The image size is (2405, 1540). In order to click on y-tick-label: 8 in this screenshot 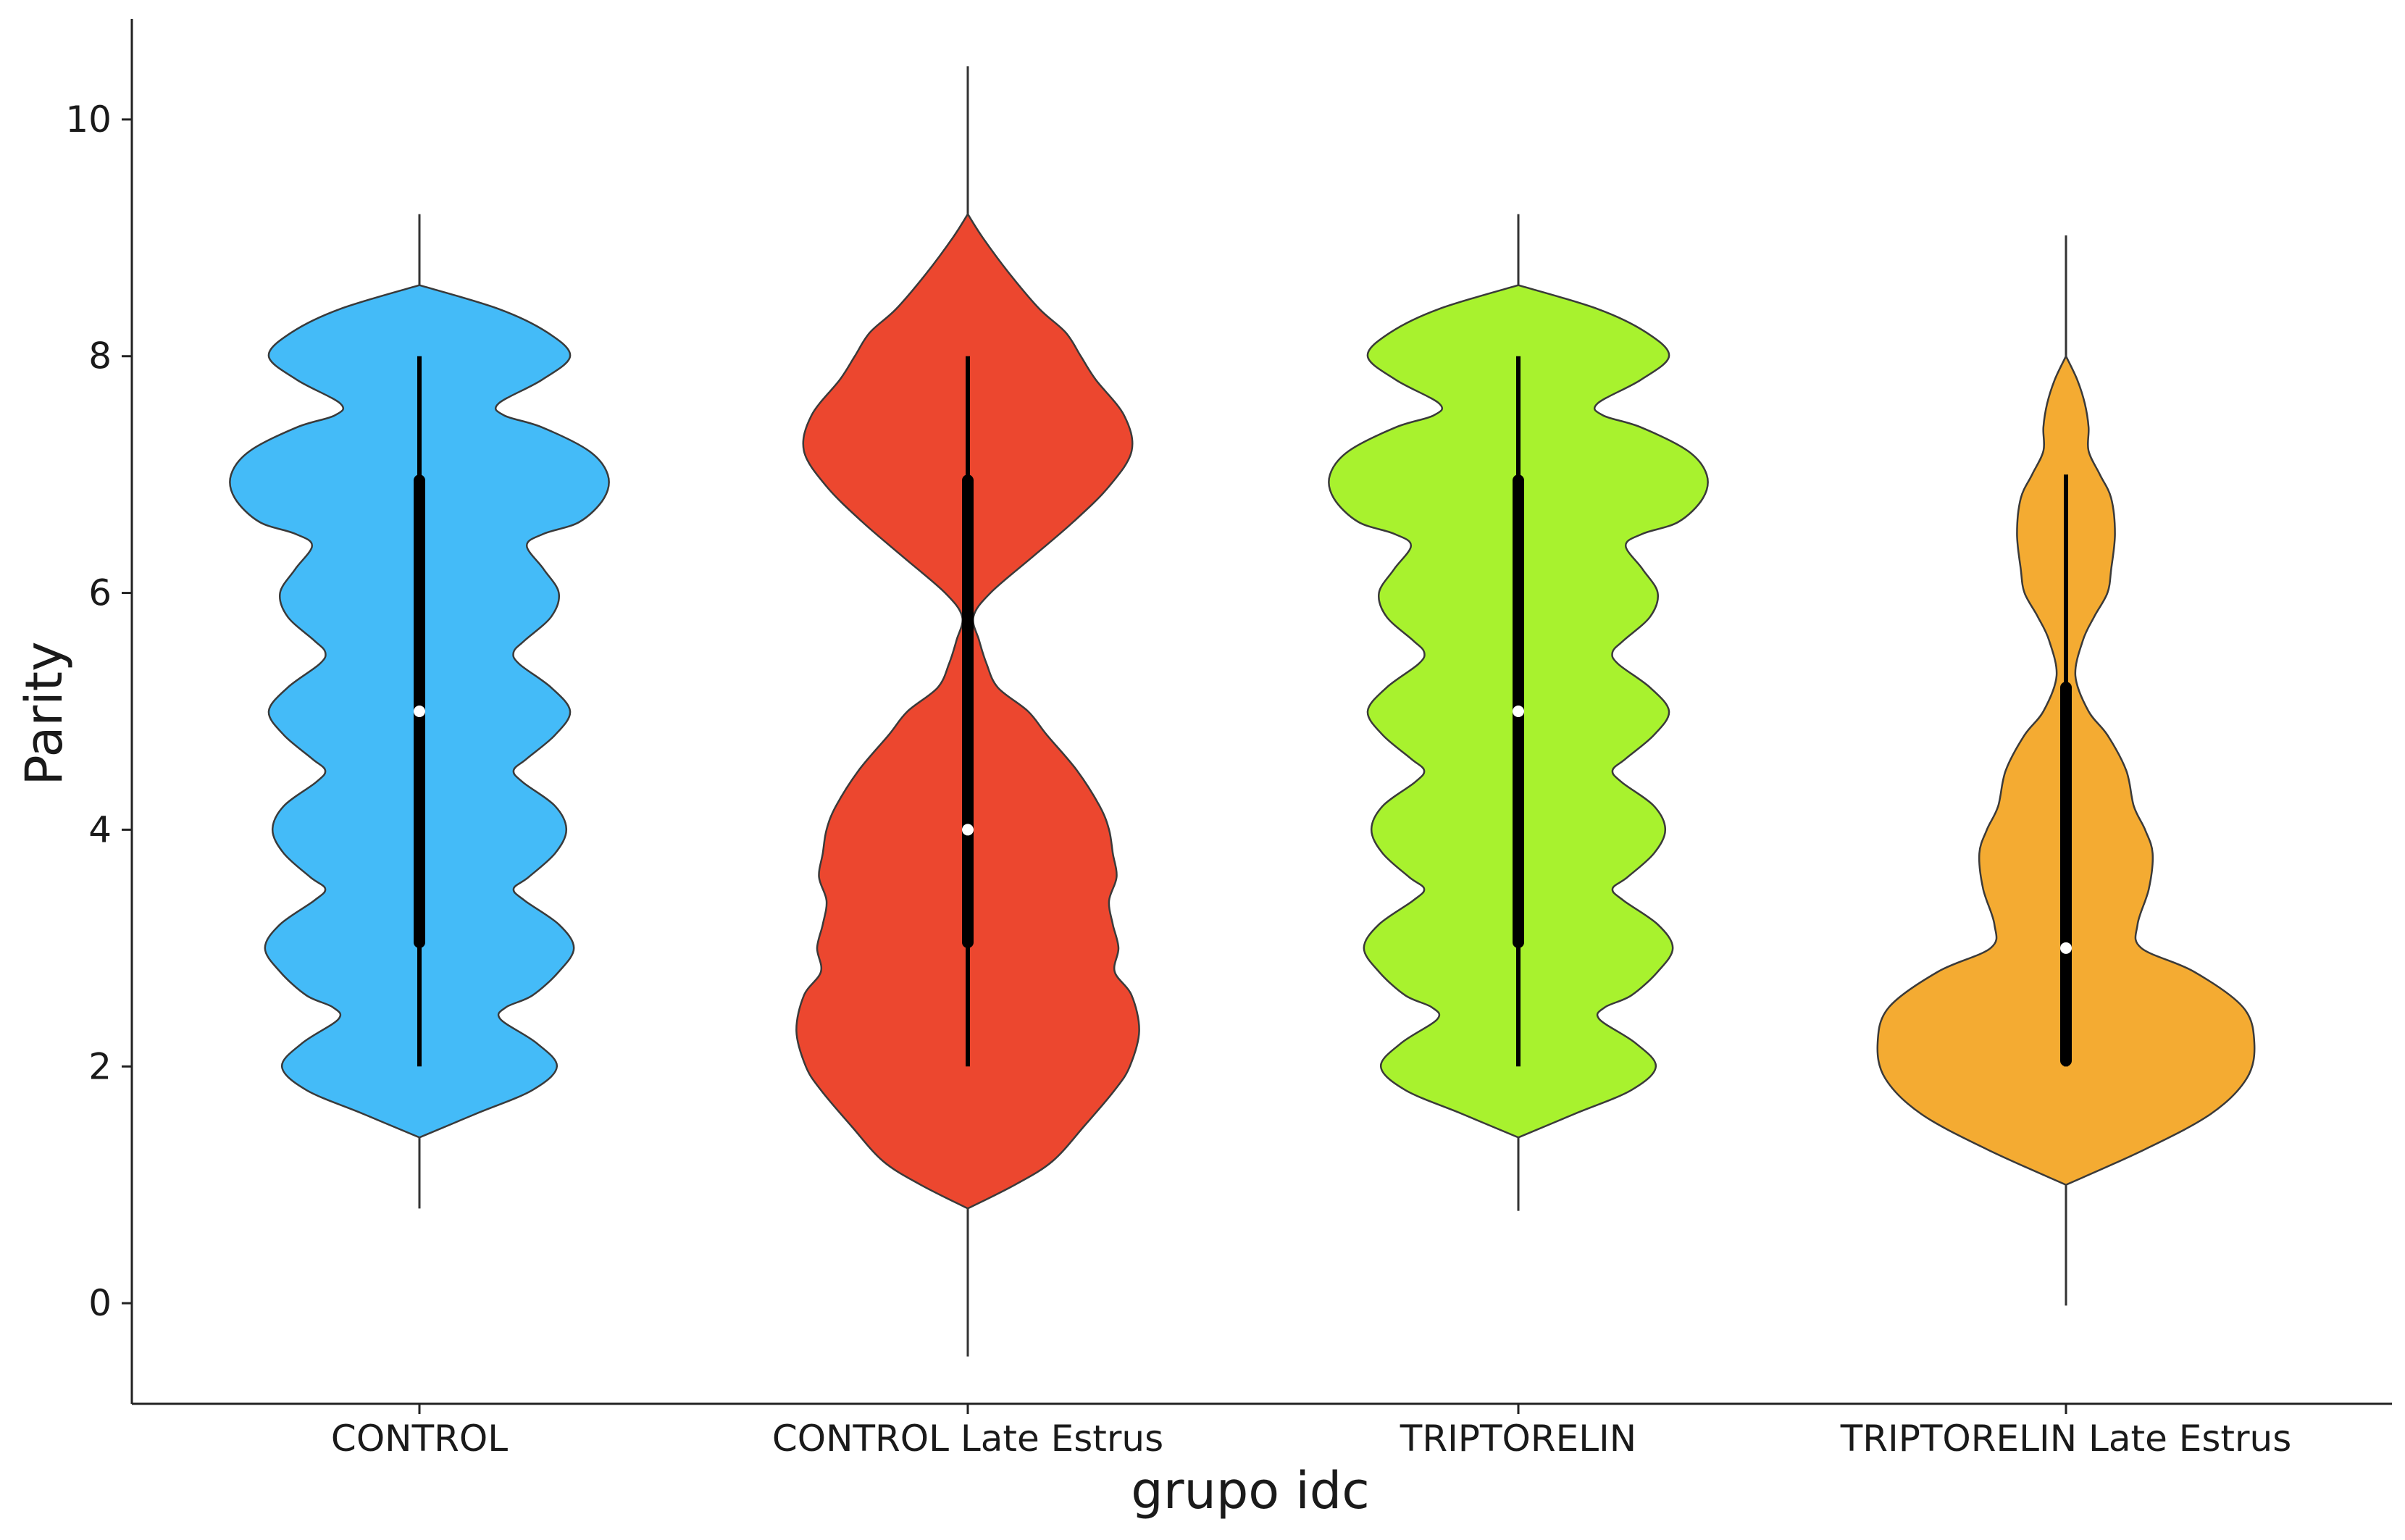, I will do `click(100, 356)`.